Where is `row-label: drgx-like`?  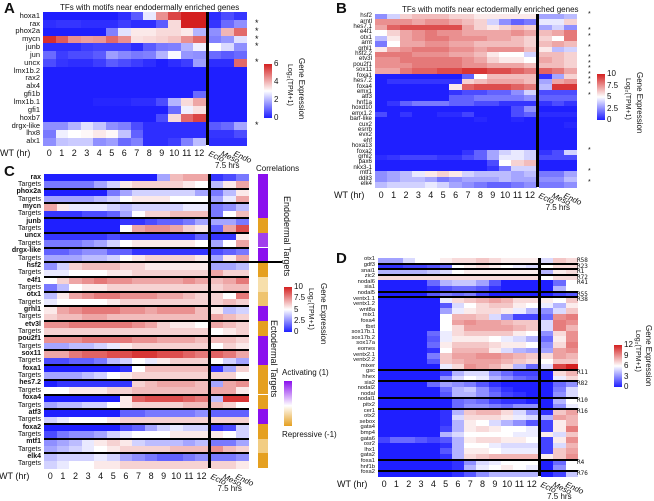
row-label: drgx-like is located at coordinates (26, 251).